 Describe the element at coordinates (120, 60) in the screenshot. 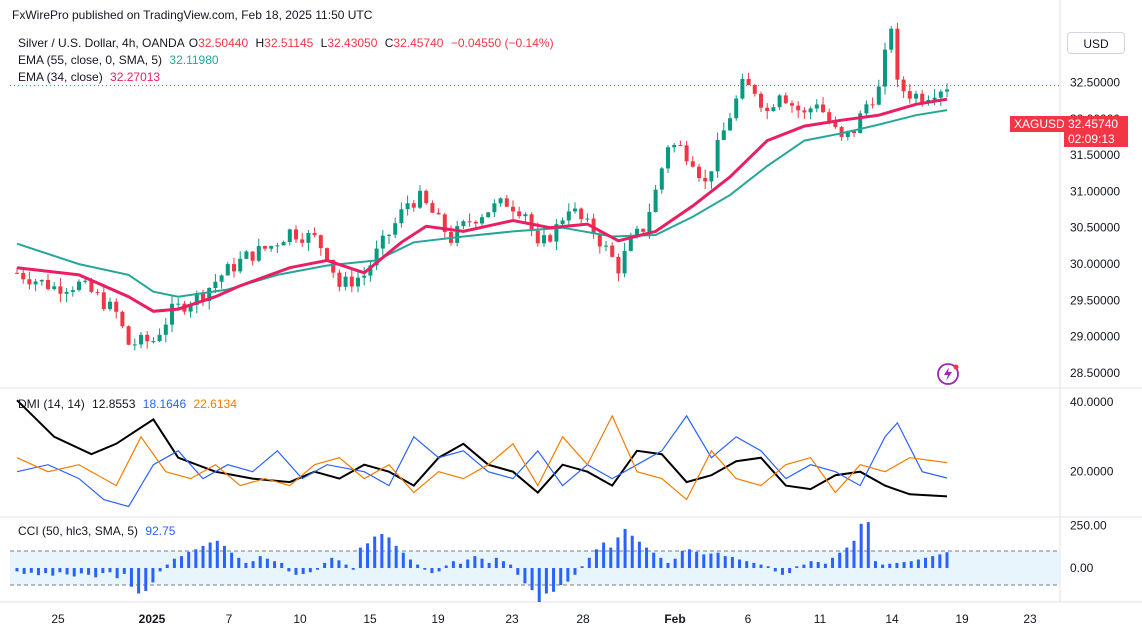

I see `ema55-legend: EMA (55, close, 0, SMA, 5) 32.11980` at that location.